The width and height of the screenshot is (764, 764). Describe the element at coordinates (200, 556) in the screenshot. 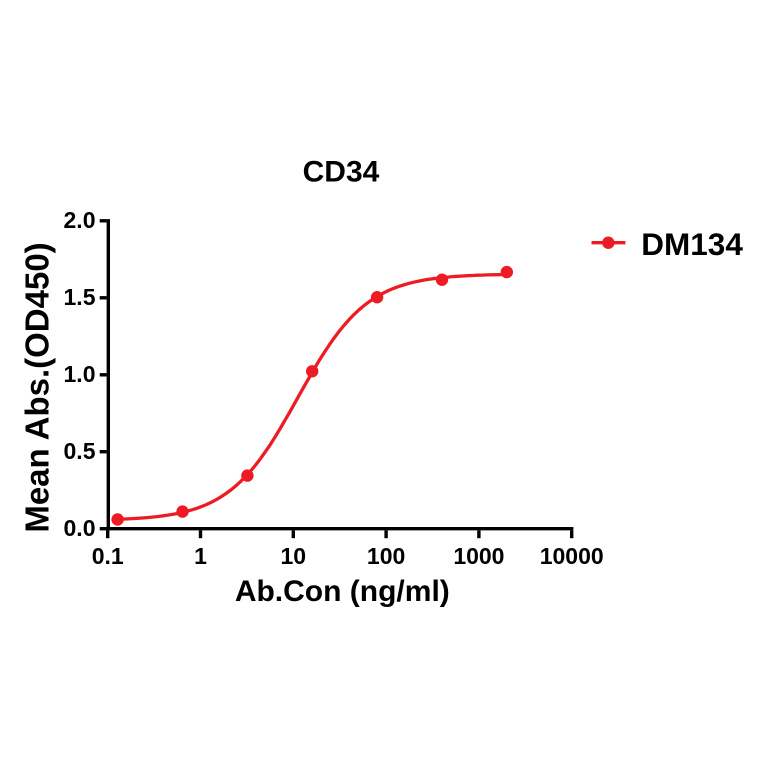

I see `svg-text: 1` at that location.